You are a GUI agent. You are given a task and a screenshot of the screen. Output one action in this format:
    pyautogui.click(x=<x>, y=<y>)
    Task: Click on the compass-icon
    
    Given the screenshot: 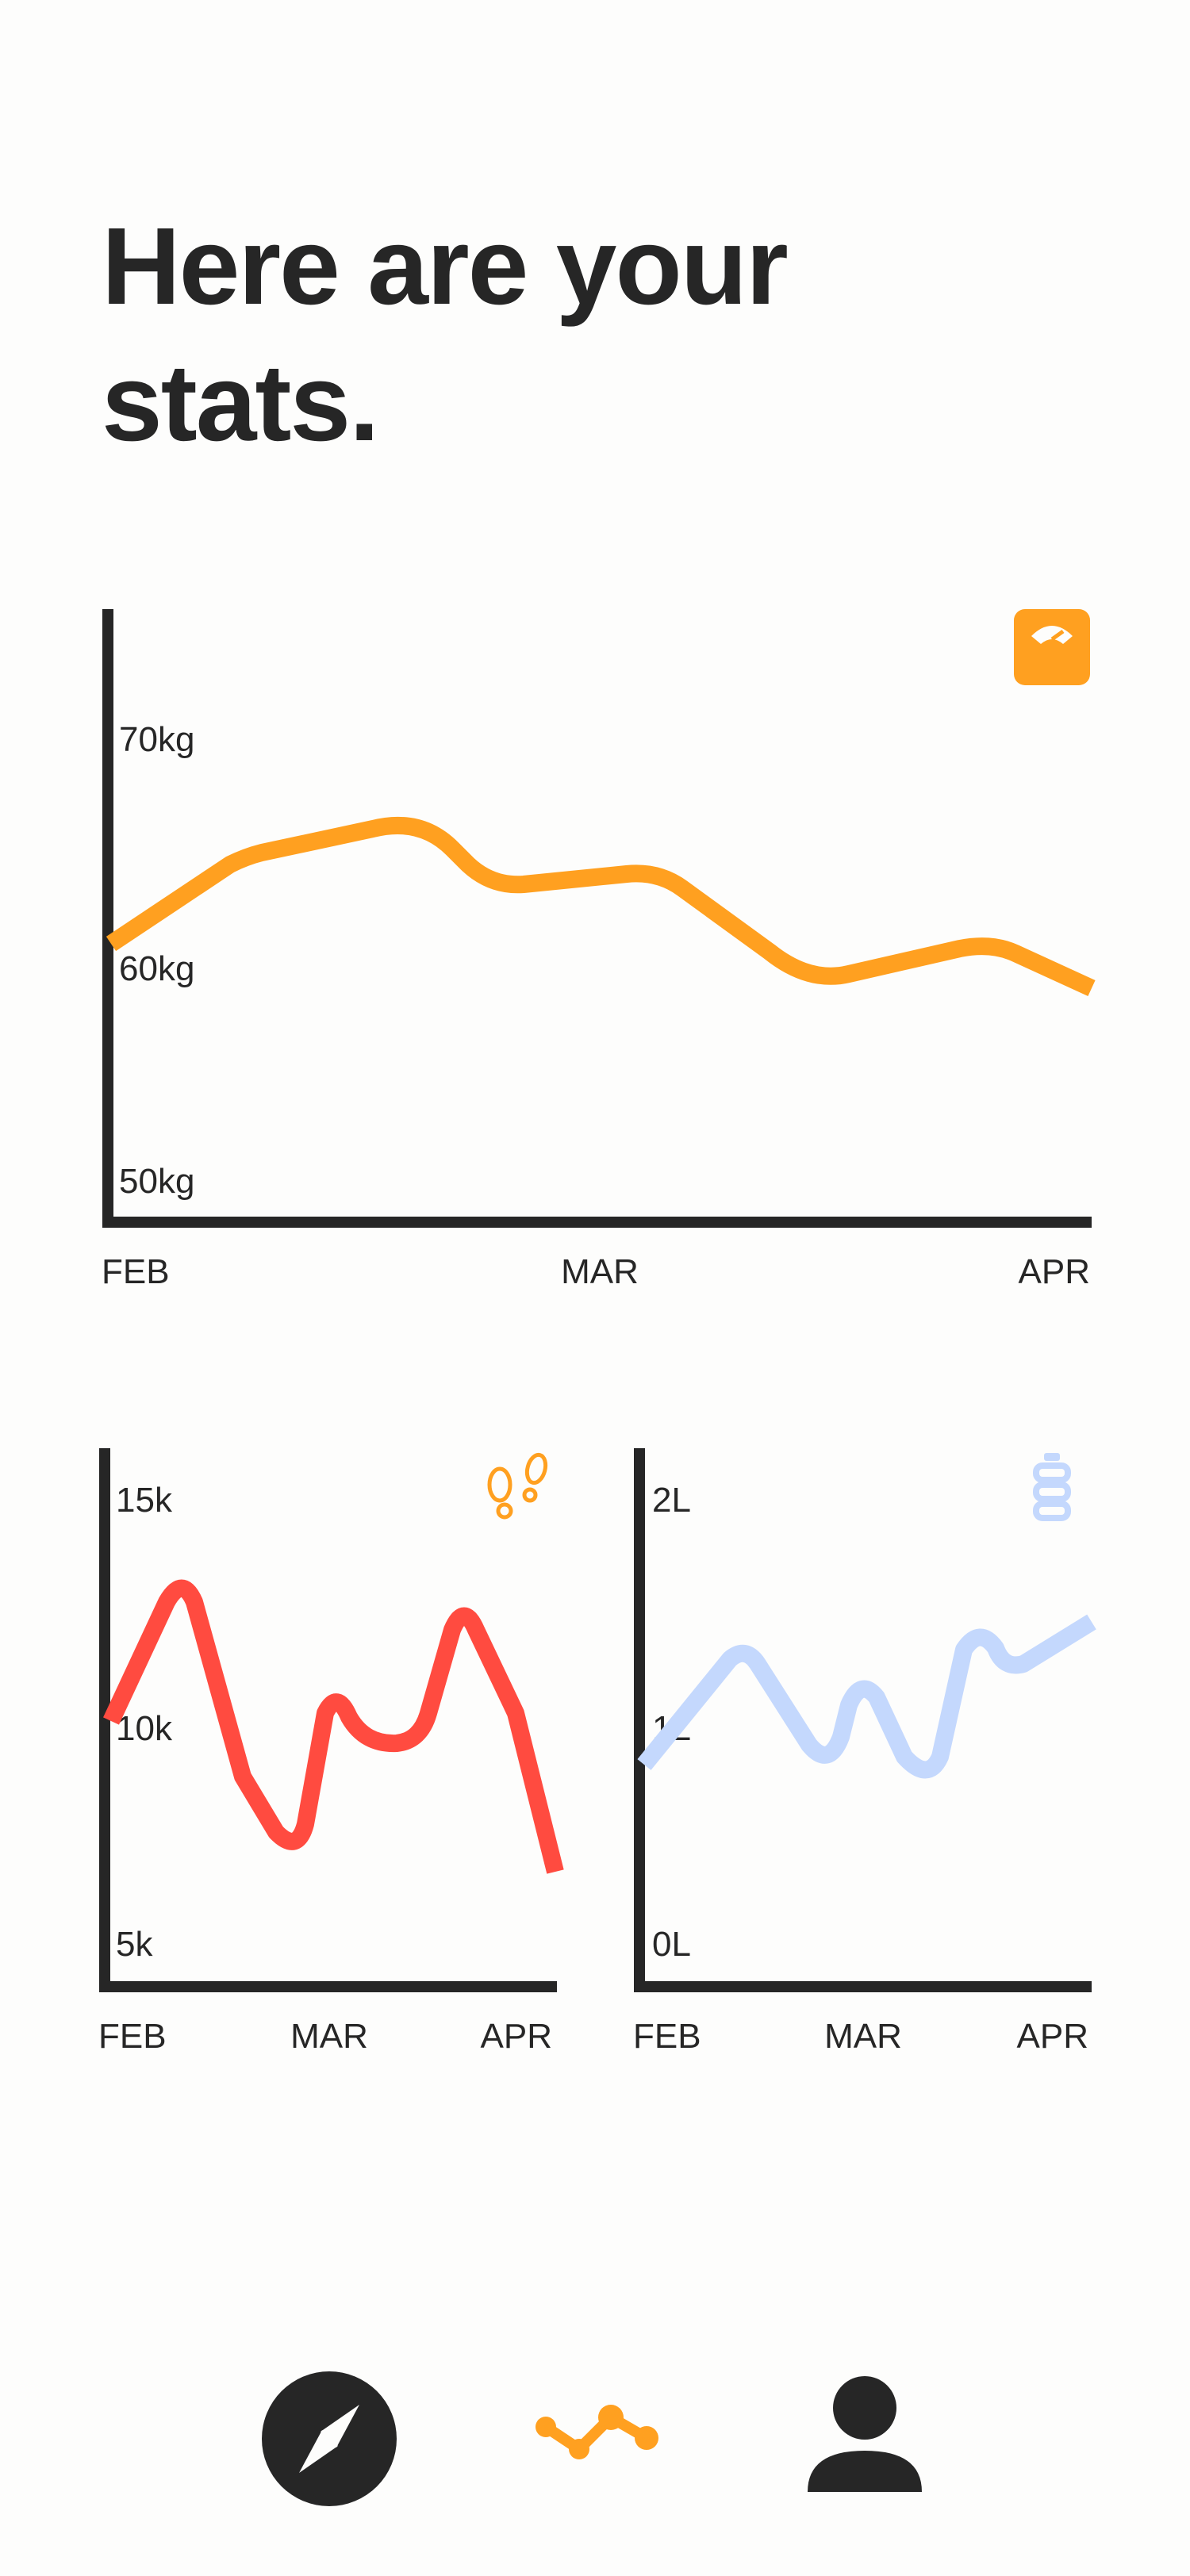 What is the action you would take?
    pyautogui.click(x=329, y=2439)
    